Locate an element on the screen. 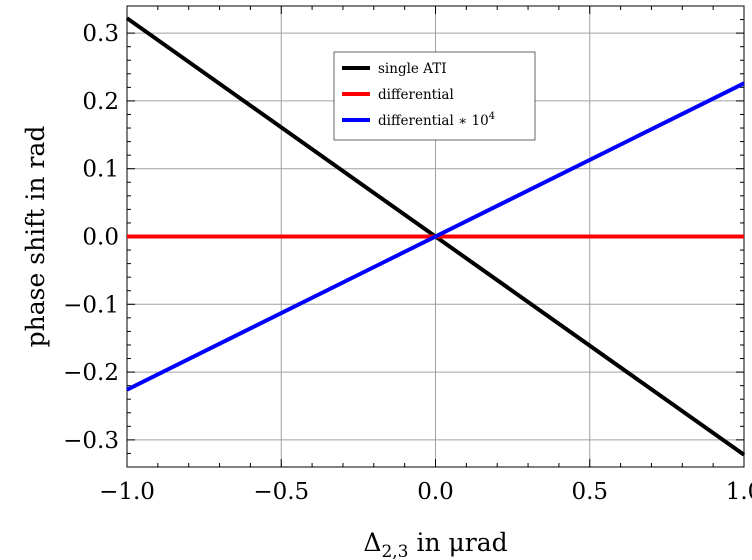 Image resolution: width=752 pixels, height=560 pixels. x-axis-title: Δ2,3 in μrad is located at coordinates (435, 544).